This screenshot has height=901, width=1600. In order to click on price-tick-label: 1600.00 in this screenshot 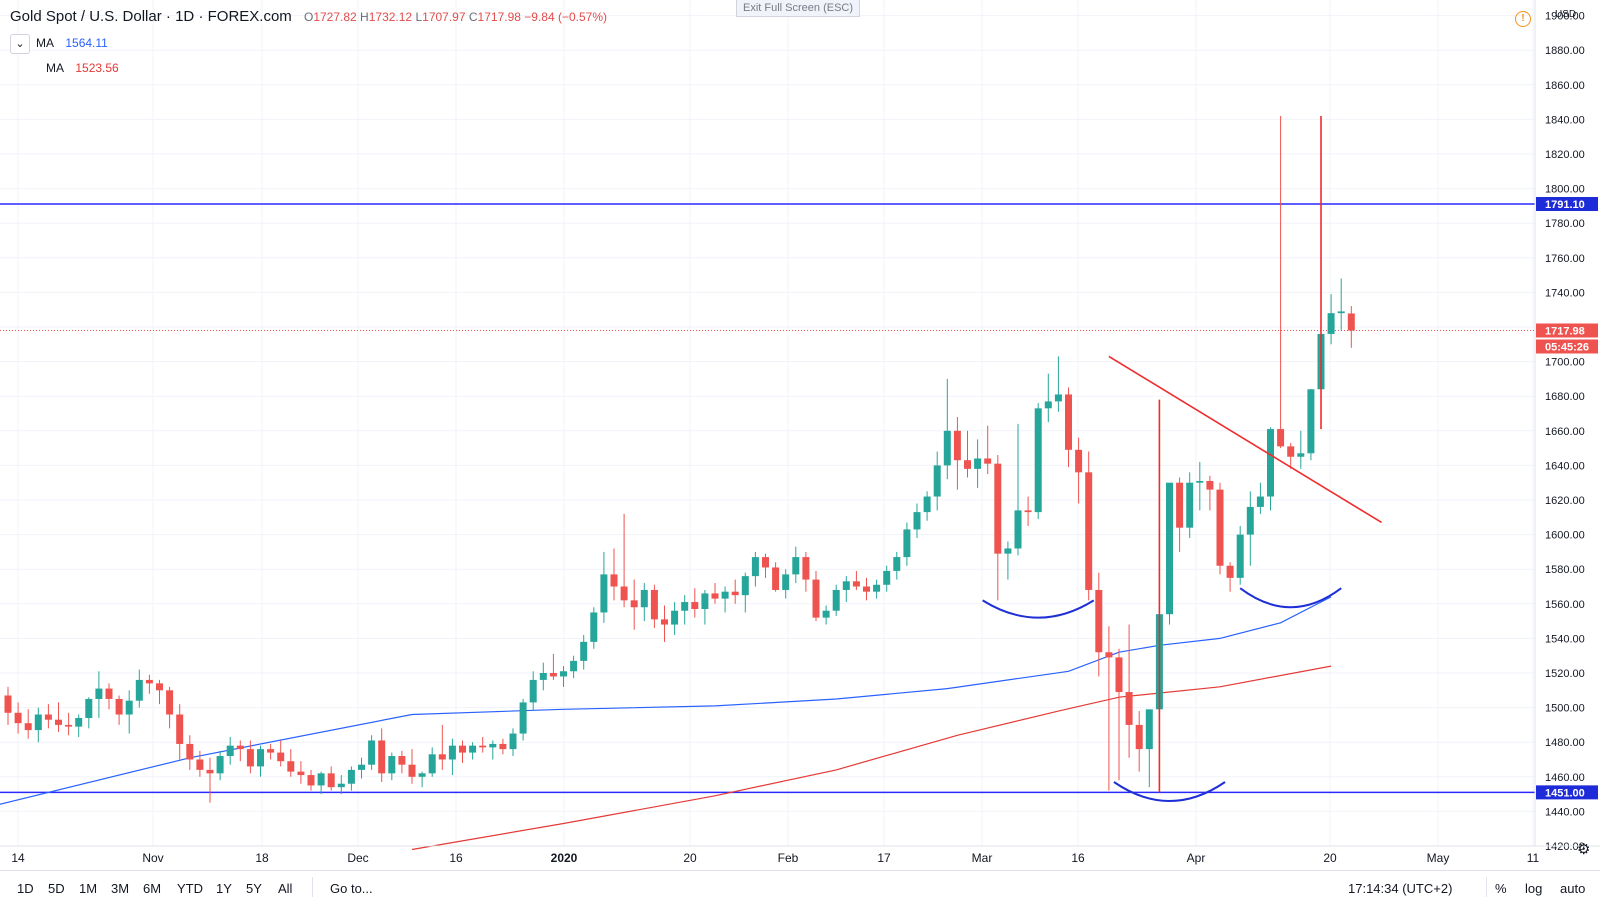, I will do `click(1565, 536)`.